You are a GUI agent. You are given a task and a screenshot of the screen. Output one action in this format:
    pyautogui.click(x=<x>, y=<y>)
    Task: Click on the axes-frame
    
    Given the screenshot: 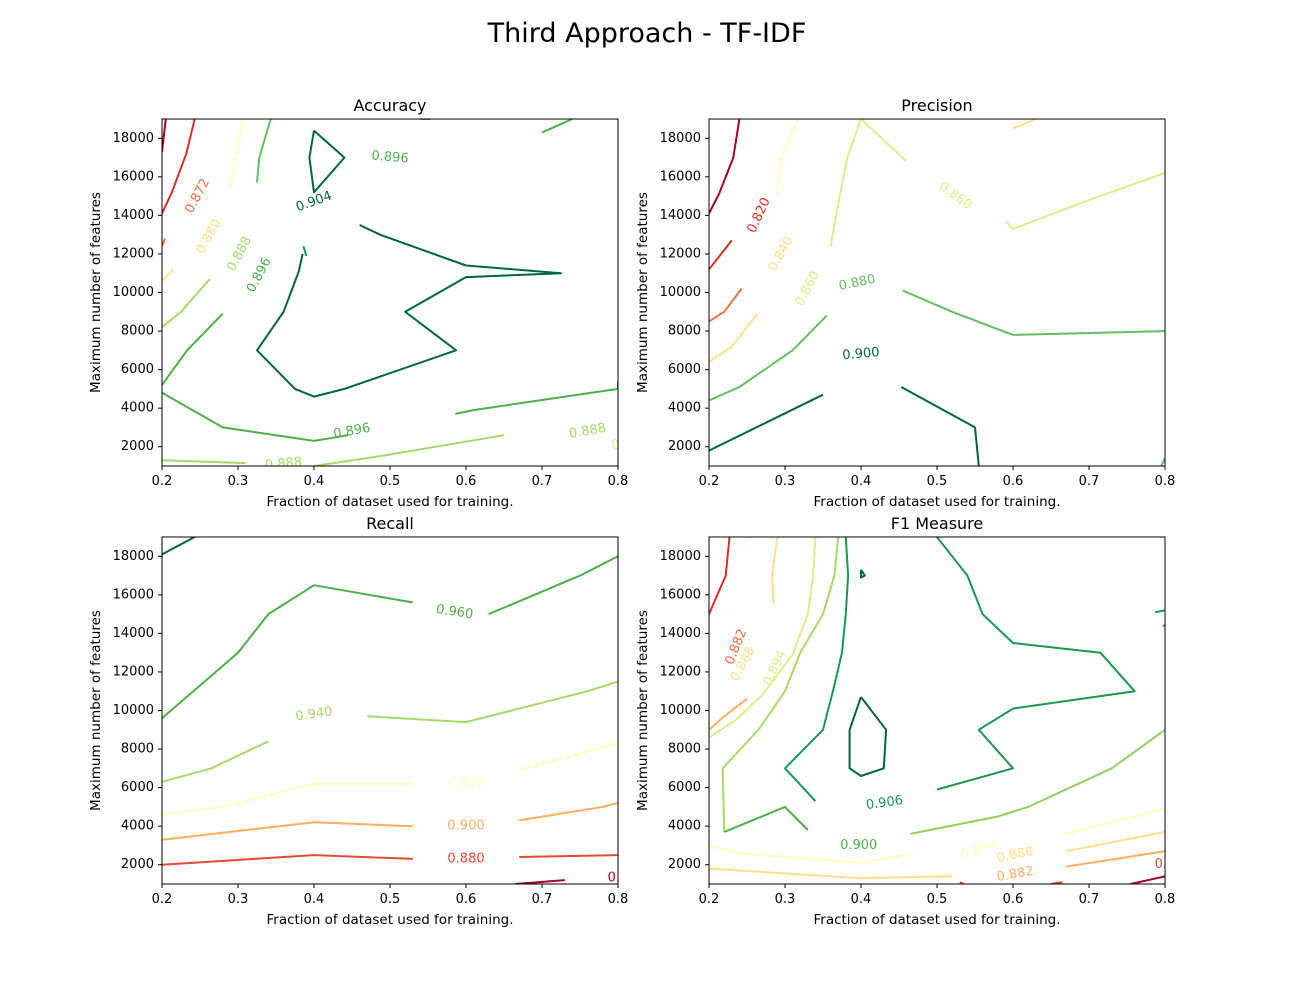 What is the action you would take?
    pyautogui.click(x=390, y=292)
    